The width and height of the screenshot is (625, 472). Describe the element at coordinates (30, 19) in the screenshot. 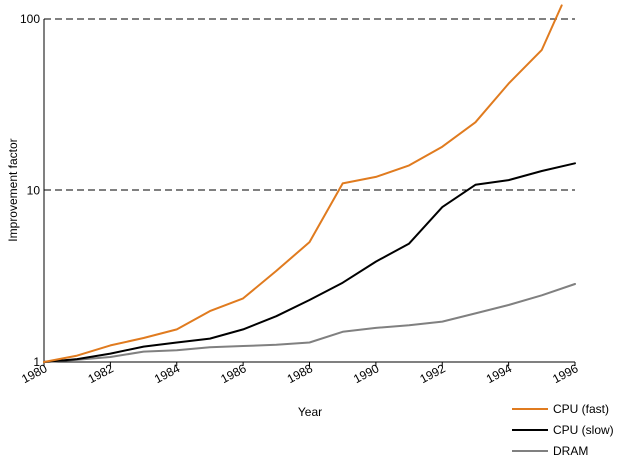

I see `y-tick-label: 100` at that location.